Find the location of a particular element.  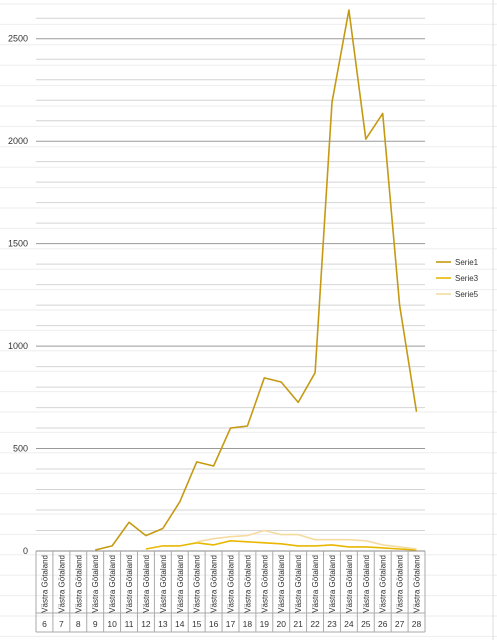

category-number-label: 18 is located at coordinates (248, 624).